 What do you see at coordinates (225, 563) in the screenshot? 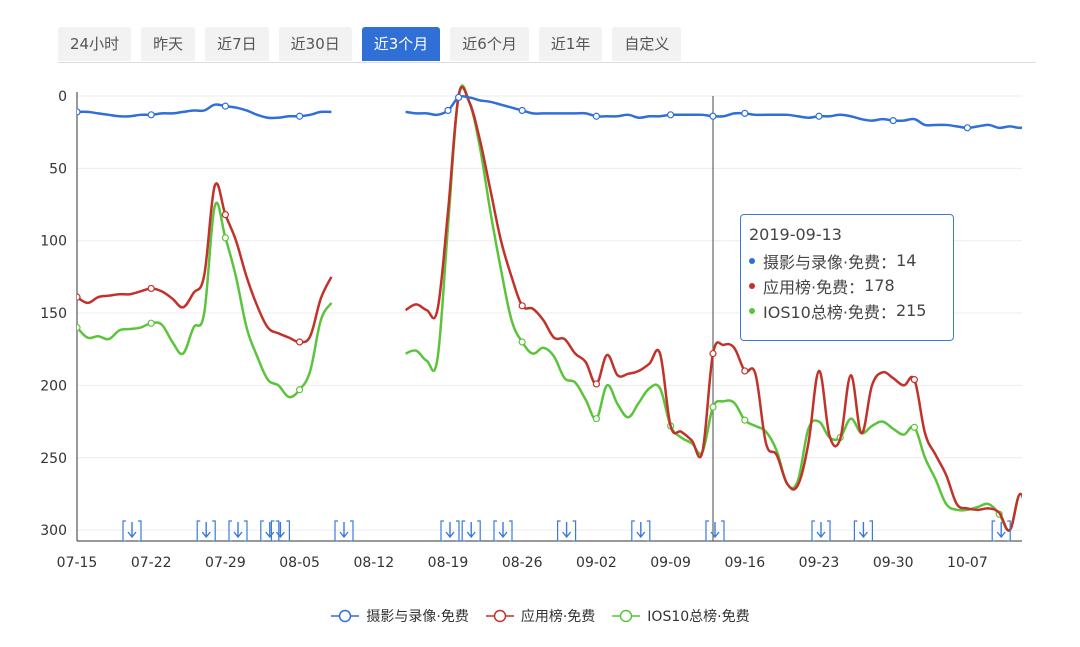
I see `x-tick-label: 07-29` at bounding box center [225, 563].